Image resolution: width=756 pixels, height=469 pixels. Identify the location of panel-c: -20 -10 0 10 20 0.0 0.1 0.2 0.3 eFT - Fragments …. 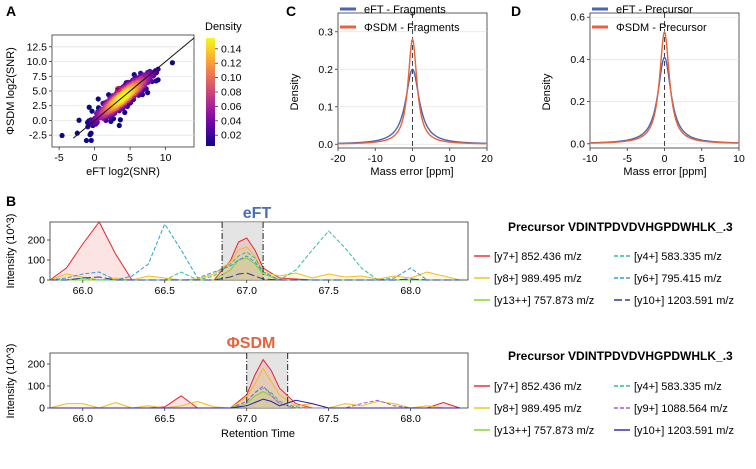
(391, 91).